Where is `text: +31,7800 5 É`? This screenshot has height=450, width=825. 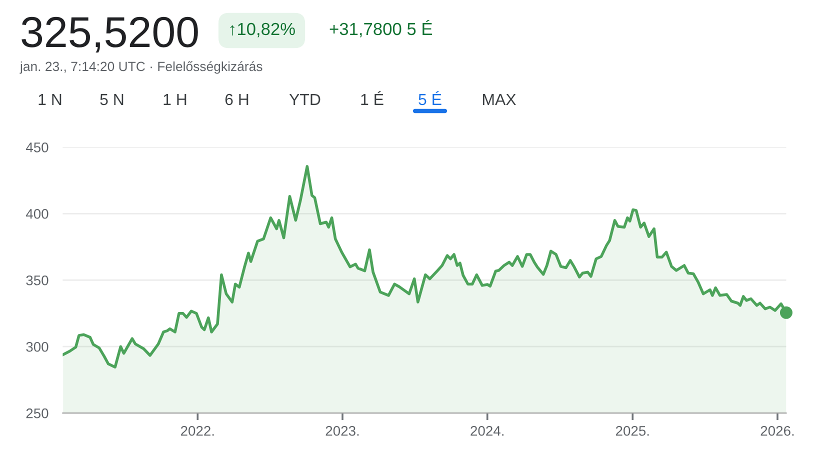
text: +31,7800 5 É is located at coordinates (381, 29).